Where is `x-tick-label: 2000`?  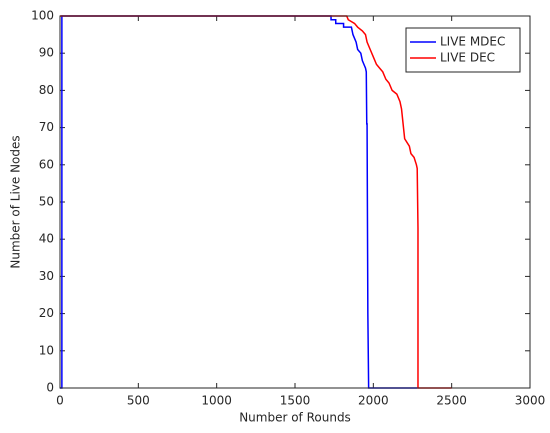
x-tick-label: 2000 is located at coordinates (373, 401).